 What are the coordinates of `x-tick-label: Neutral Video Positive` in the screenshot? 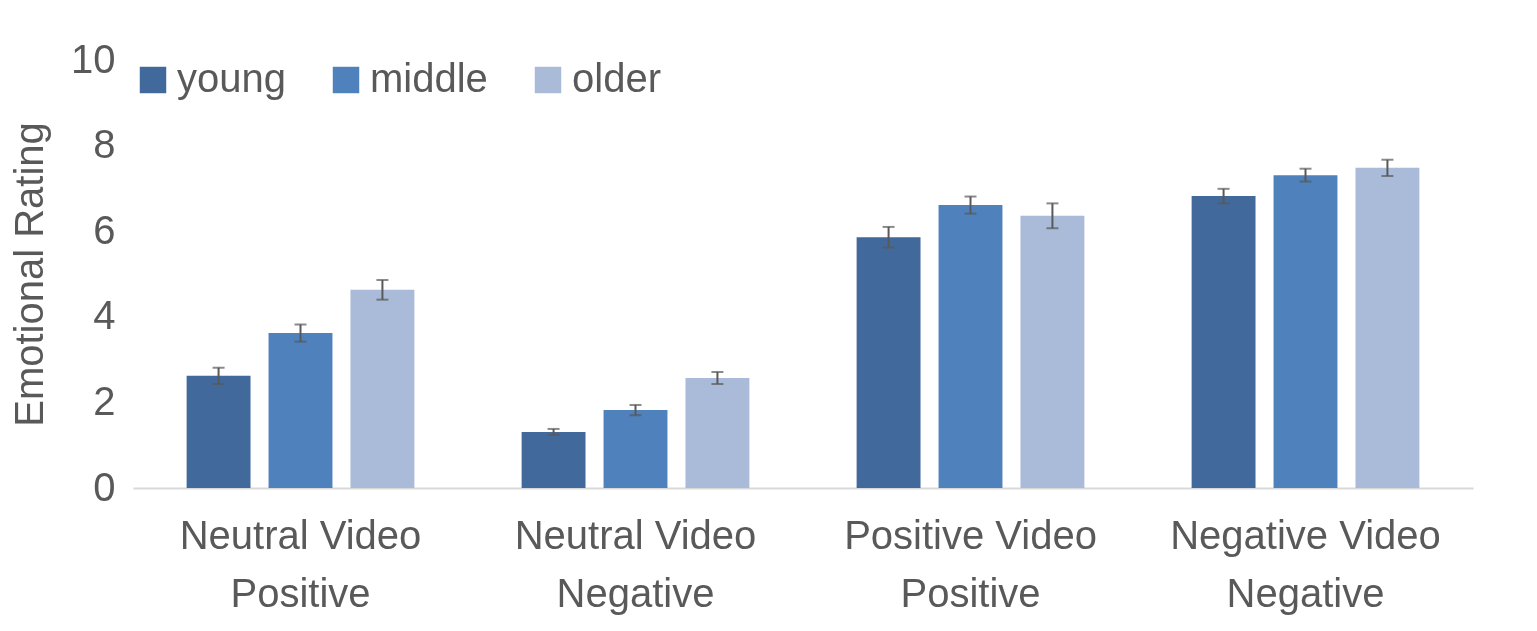 It's located at (300, 563).